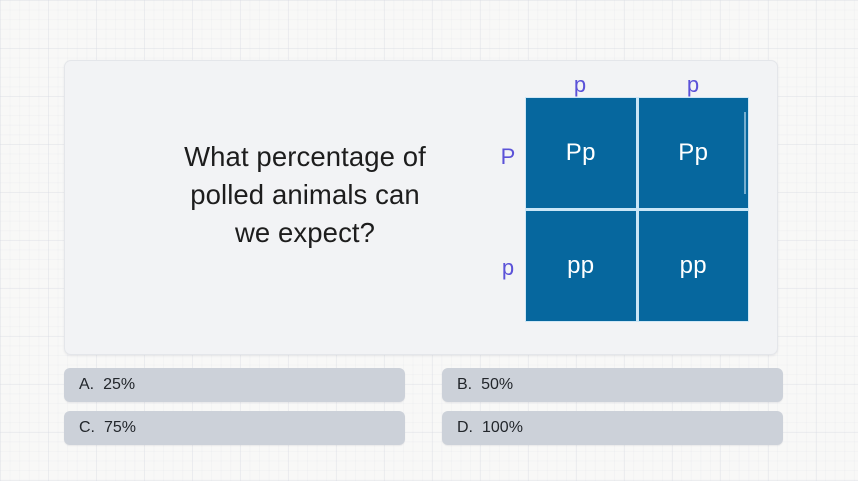 The image size is (858, 481). Describe the element at coordinates (234, 385) in the screenshot. I see `answer-option-a: A. 25%` at that location.